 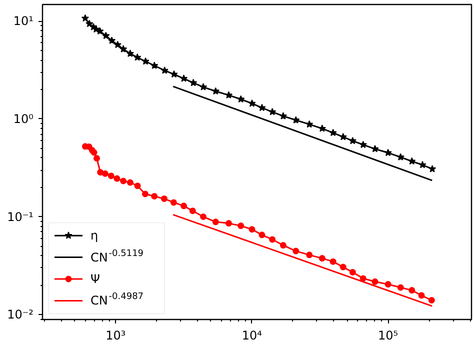 I want to click on y-tick-label: 10⁻², so click(x=20, y=315).